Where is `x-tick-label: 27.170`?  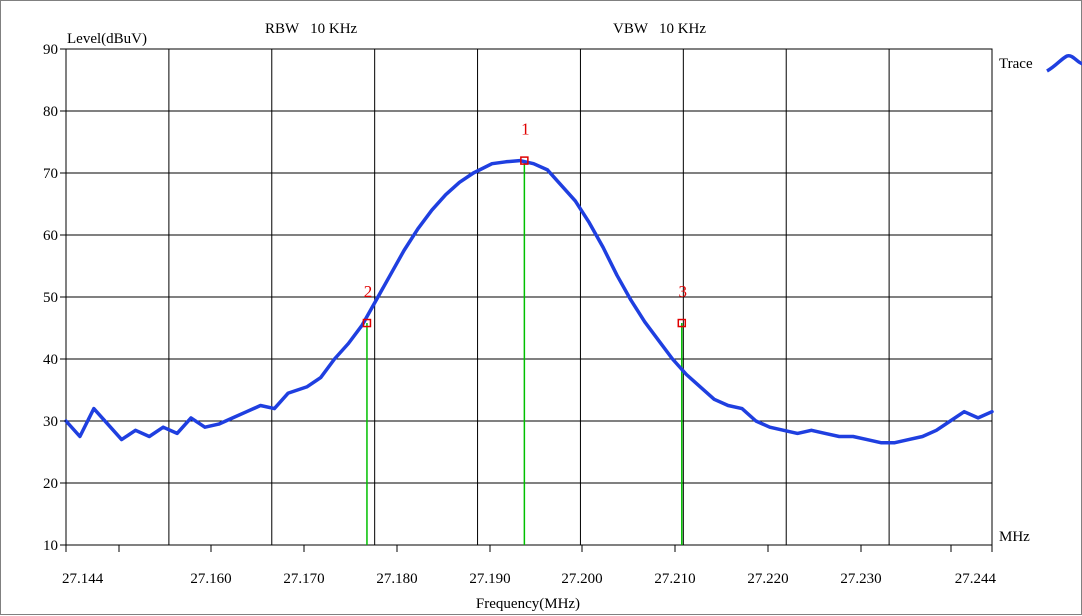
x-tick-label: 27.170 is located at coordinates (303, 579).